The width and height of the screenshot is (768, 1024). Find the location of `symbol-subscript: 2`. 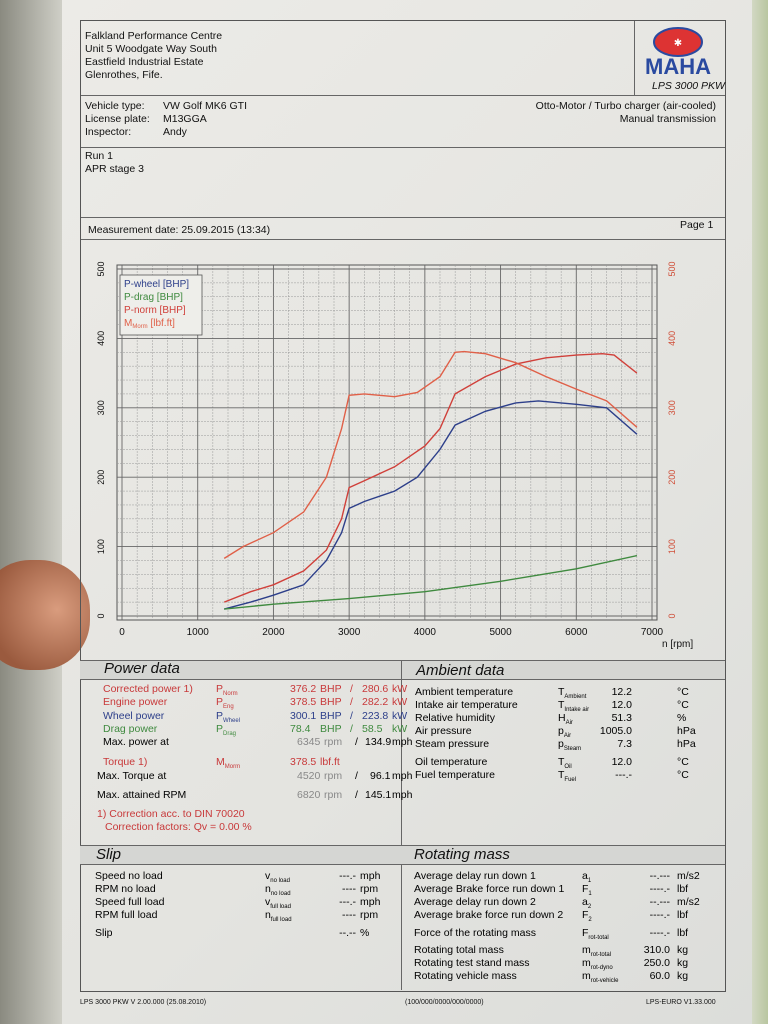

symbol-subscript: 2 is located at coordinates (590, 920).